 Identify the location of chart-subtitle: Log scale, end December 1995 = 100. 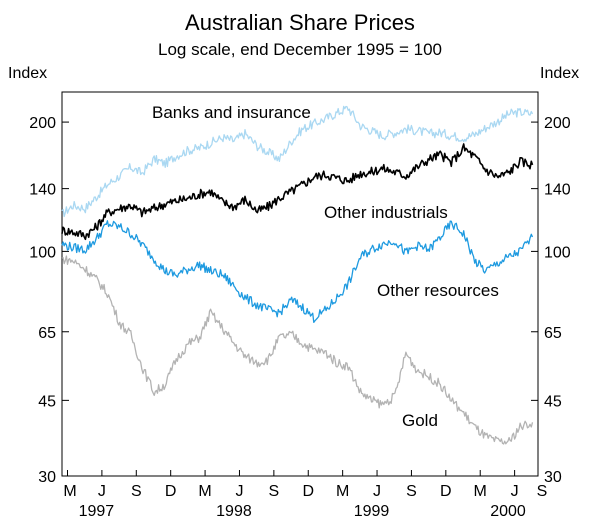
(300, 49).